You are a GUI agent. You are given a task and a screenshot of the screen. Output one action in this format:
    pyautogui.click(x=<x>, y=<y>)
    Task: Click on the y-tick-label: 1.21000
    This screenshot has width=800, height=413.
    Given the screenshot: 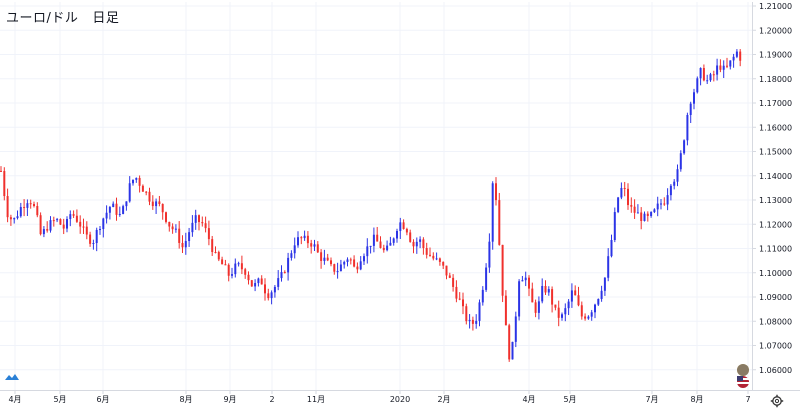 What is the action you would take?
    pyautogui.click(x=775, y=6)
    